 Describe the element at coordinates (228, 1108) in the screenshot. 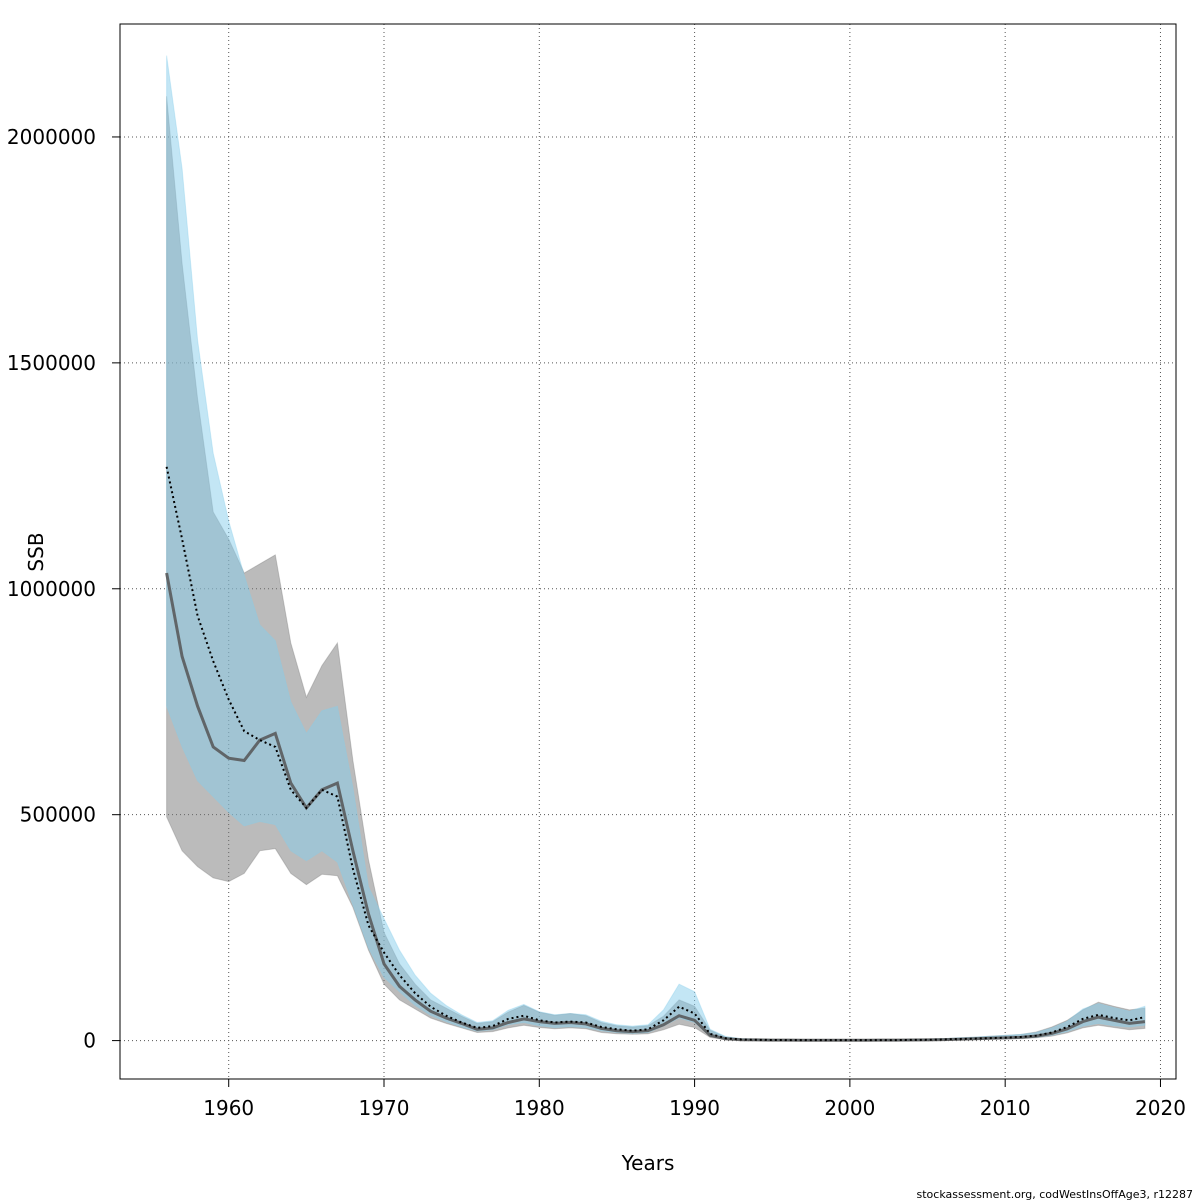

I see `x-tick-label: 1960` at that location.